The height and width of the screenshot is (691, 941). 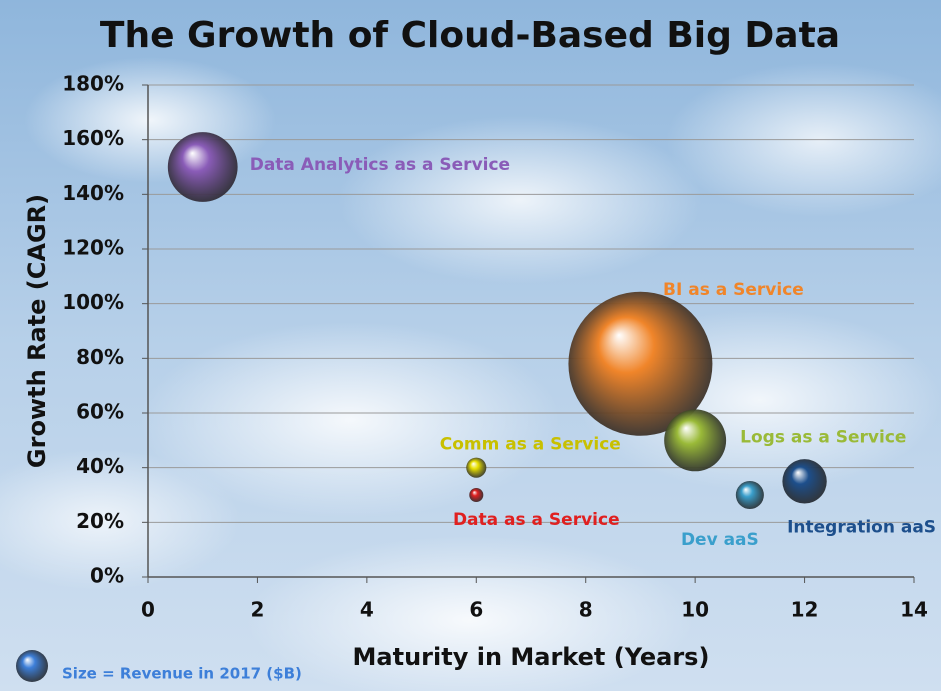 I want to click on x-tick-label: 4, so click(x=367, y=610).